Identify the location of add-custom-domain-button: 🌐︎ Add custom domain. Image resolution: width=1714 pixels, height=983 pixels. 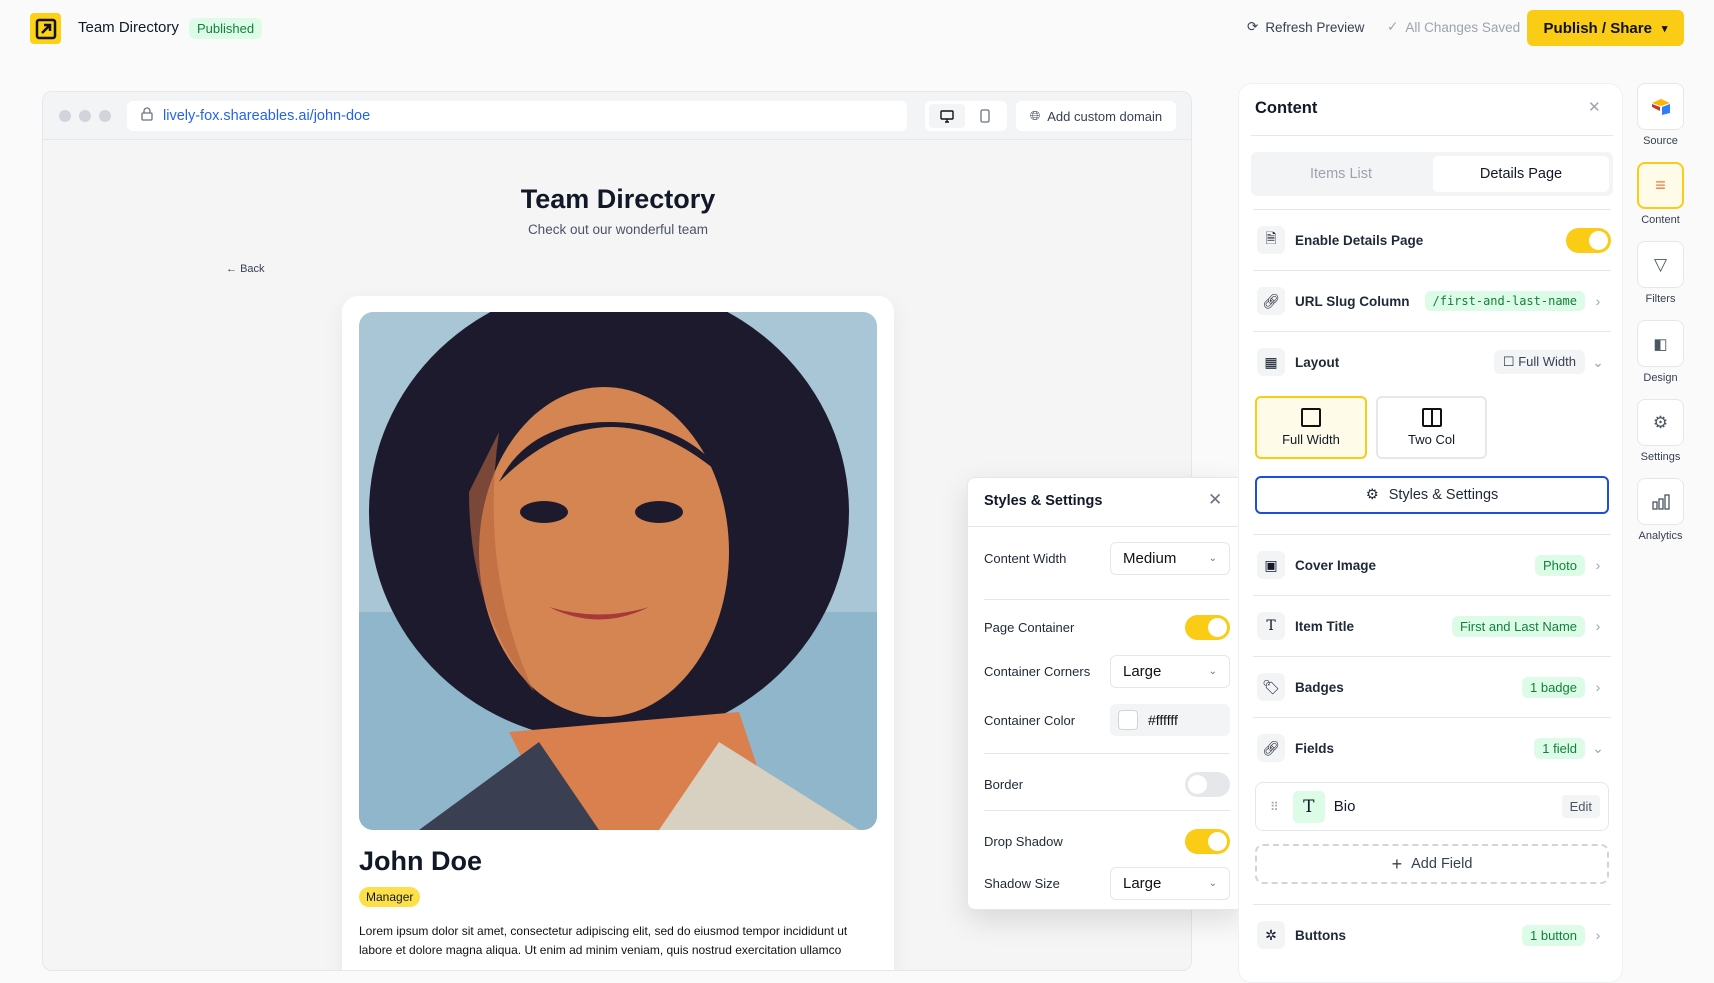
(1096, 116).